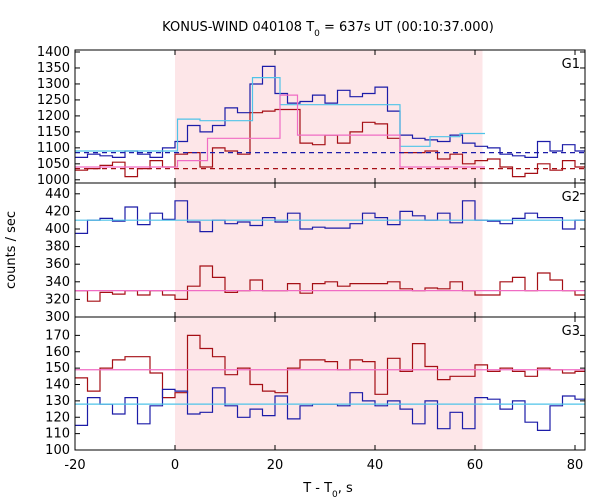  Describe the element at coordinates (53, 52) in the screenshot. I see `y-tick-label-G1: 1400` at that location.